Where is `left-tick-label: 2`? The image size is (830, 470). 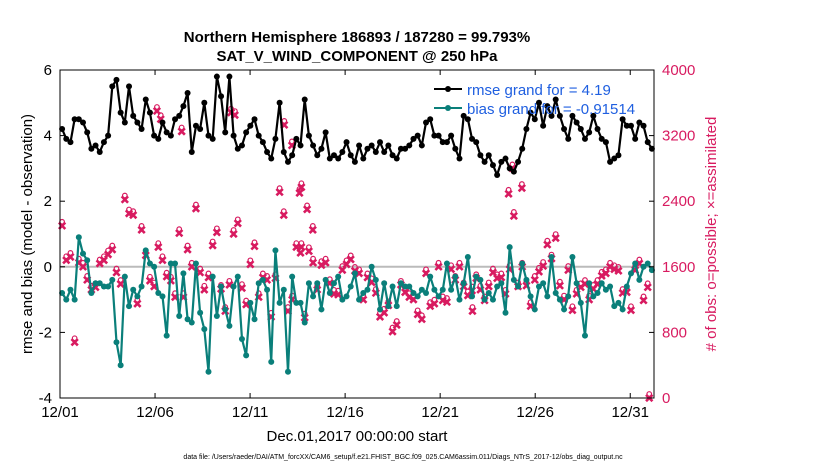
left-tick-label: 2 is located at coordinates (48, 201).